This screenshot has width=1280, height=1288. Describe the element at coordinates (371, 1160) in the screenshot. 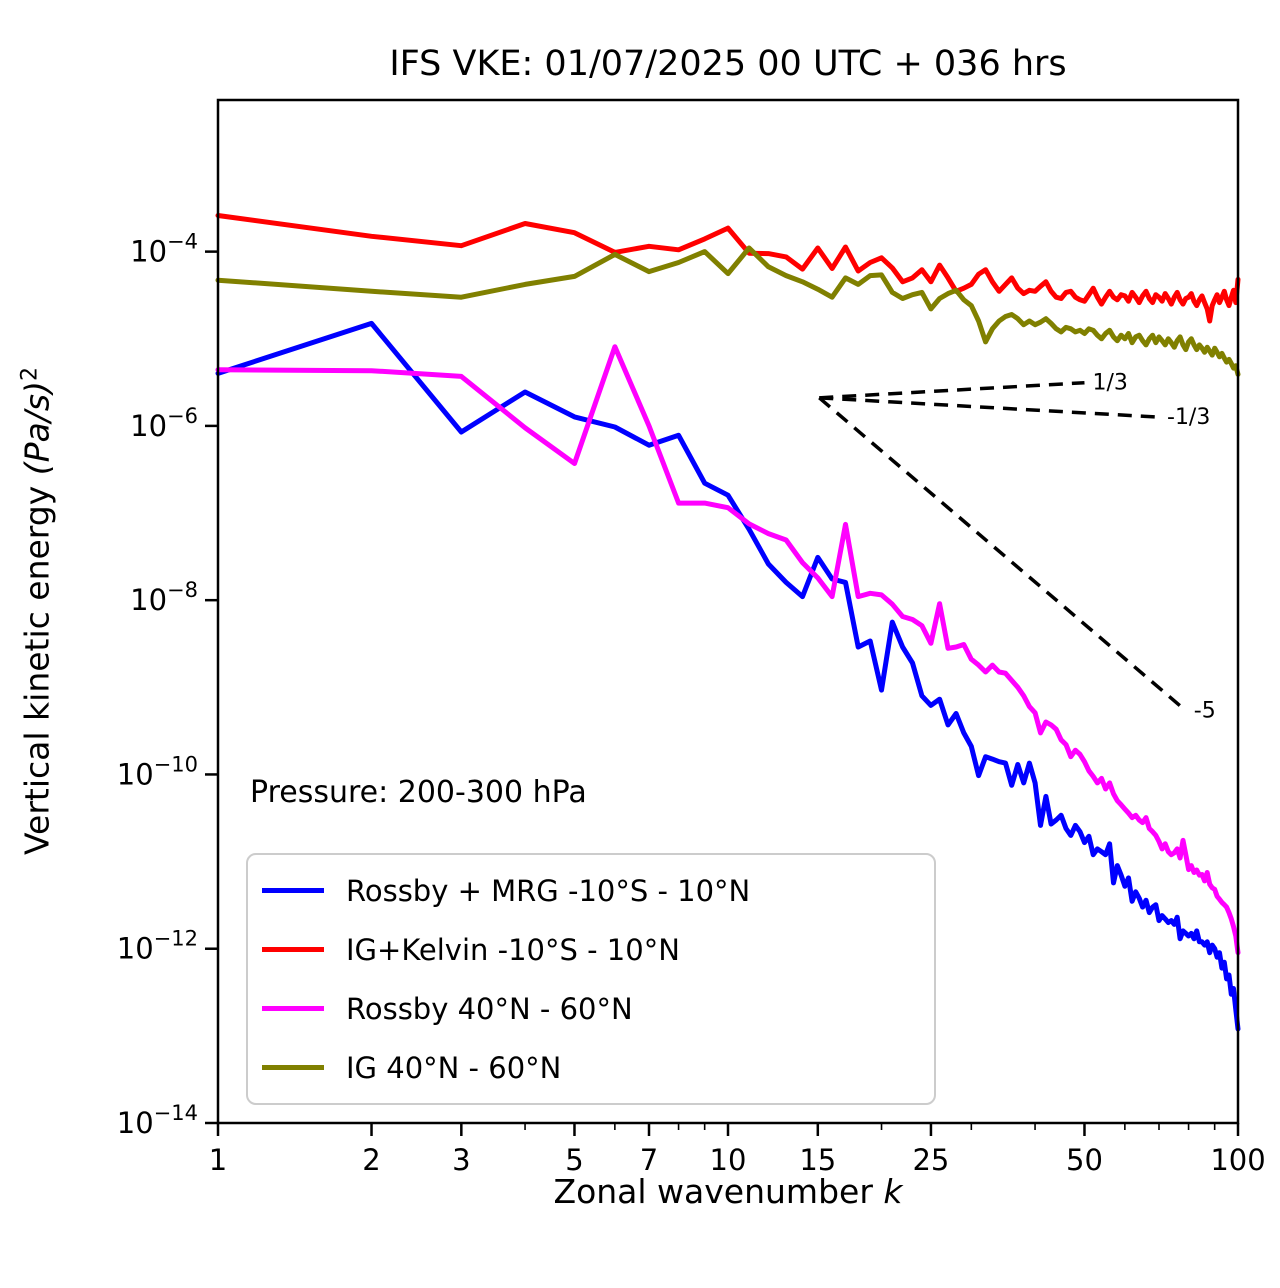

I see `x-tick-label: 2` at that location.